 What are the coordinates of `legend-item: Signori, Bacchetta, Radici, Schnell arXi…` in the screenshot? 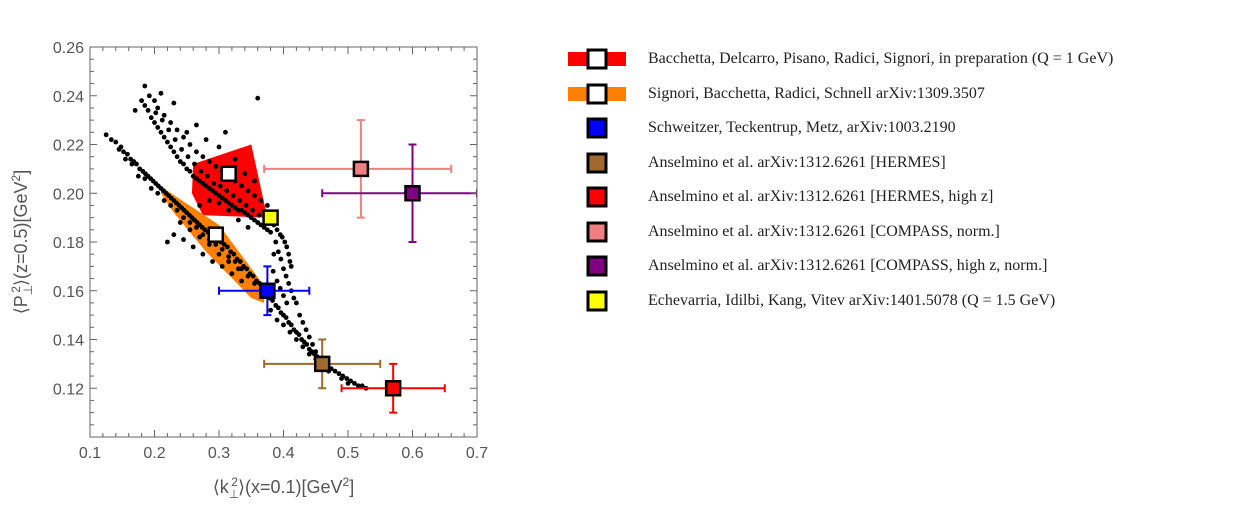 It's located at (836, 94).